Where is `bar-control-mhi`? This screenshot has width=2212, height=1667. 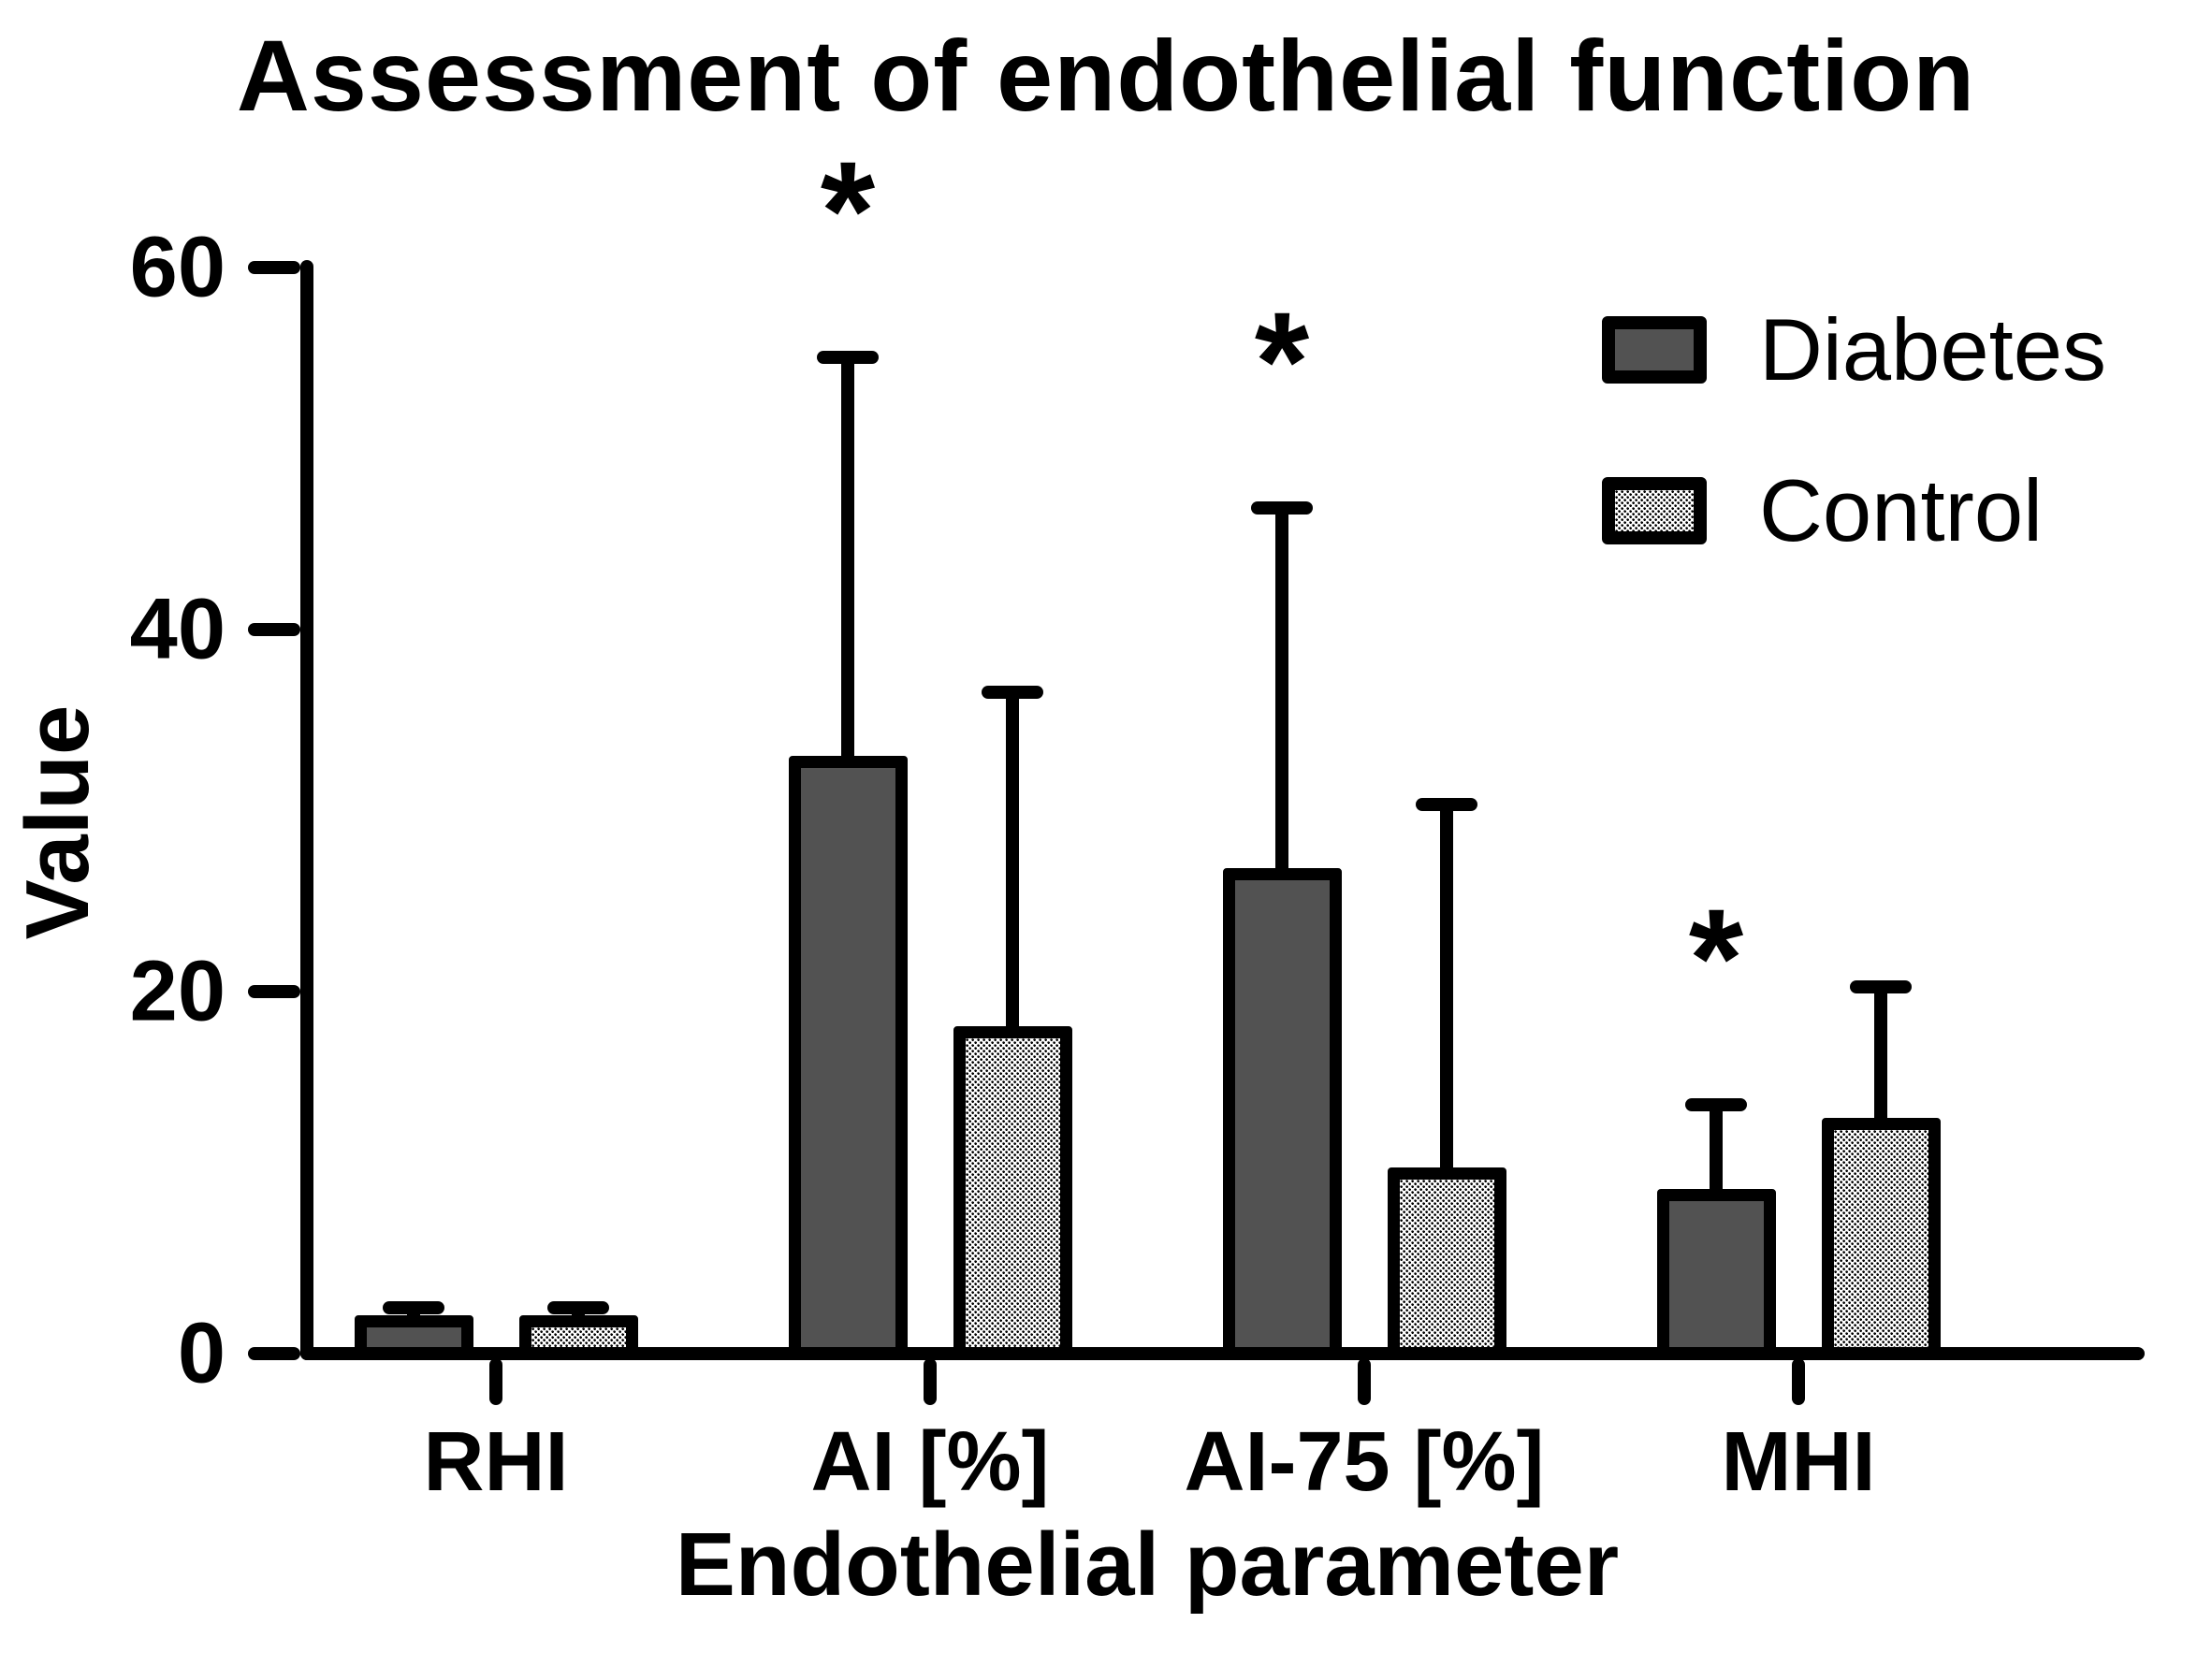
bar-control-mhi is located at coordinates (1881, 1238).